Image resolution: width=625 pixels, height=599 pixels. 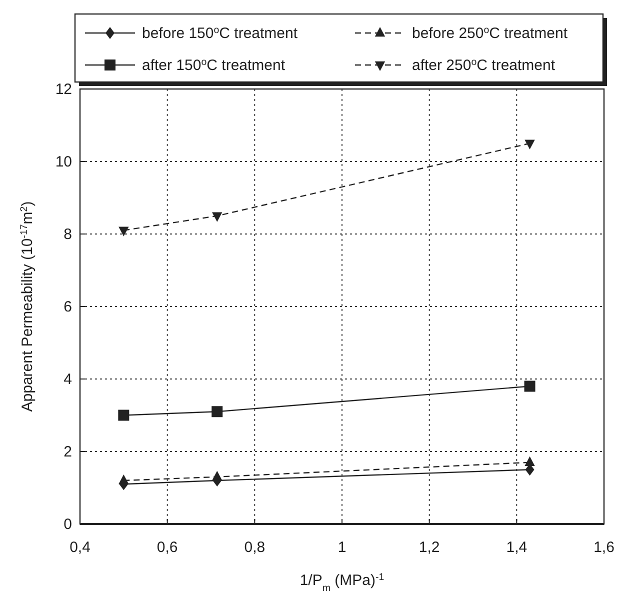 I want to click on legend-label: after 250$^{o}$C treatment, so click(x=484, y=65).